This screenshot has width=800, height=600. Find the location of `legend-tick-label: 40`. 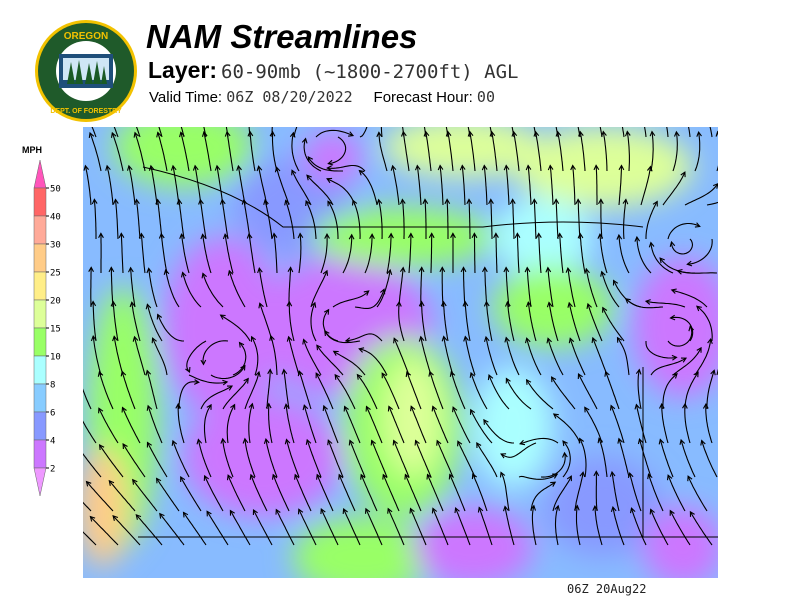

legend-tick-label: 40 is located at coordinates (55, 218).